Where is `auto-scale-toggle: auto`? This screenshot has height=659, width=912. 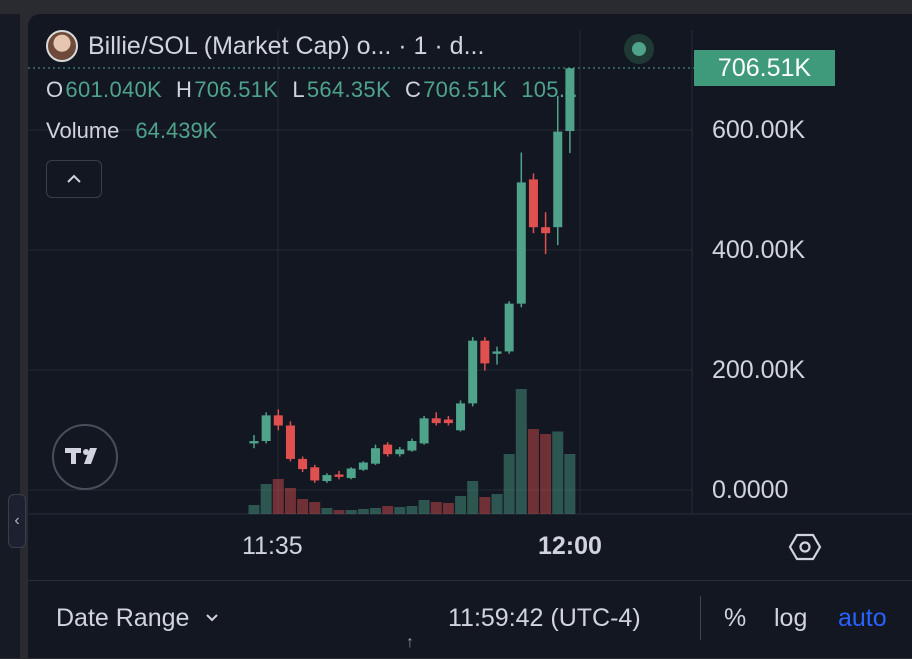 auto-scale-toggle: auto is located at coordinates (862, 618).